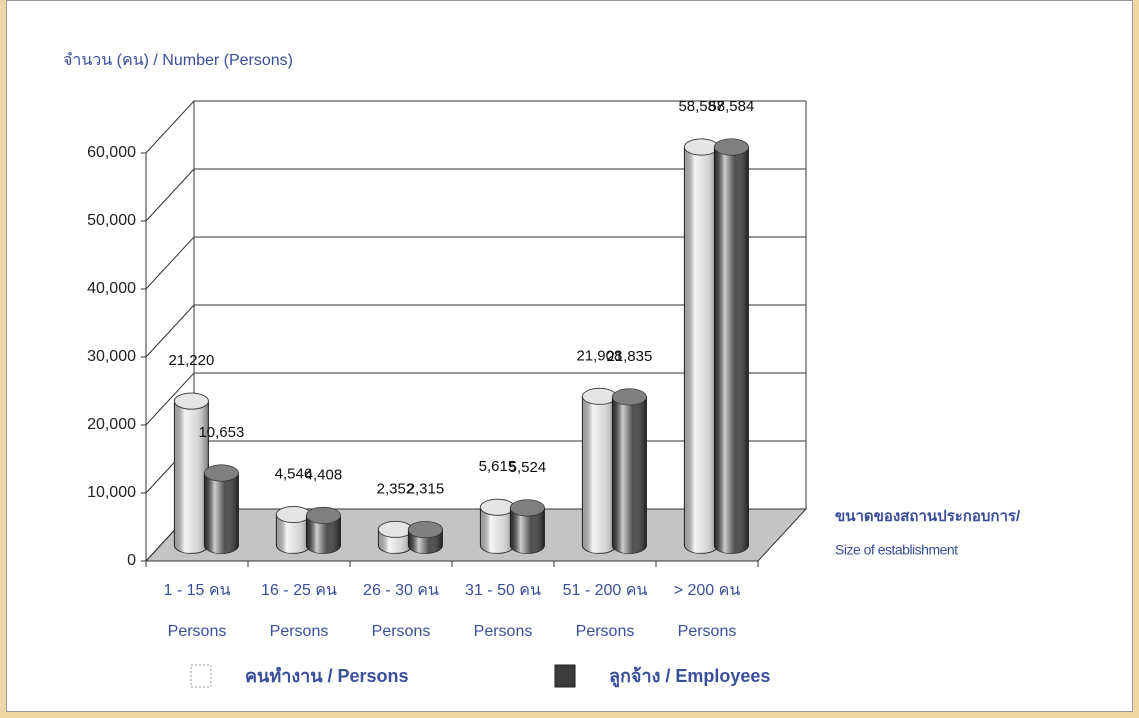 The height and width of the screenshot is (718, 1139). Describe the element at coordinates (701, 106) in the screenshot. I see `value-label: 58,587` at that location.